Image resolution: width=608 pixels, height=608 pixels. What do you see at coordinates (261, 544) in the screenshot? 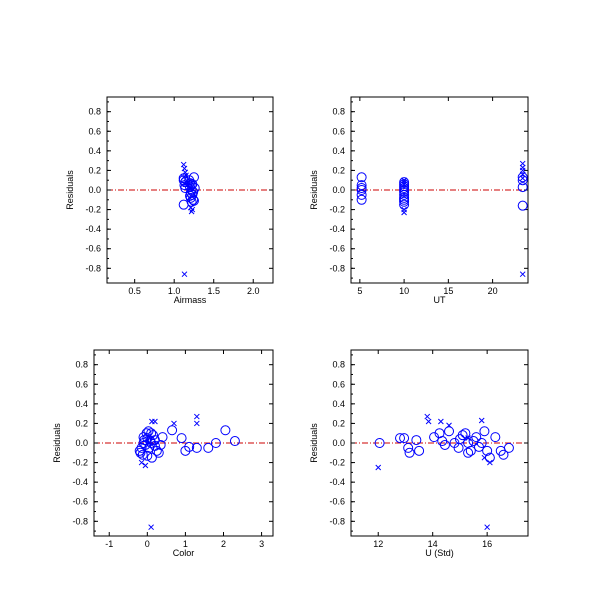
I see `x-tick-label: 3` at bounding box center [261, 544].